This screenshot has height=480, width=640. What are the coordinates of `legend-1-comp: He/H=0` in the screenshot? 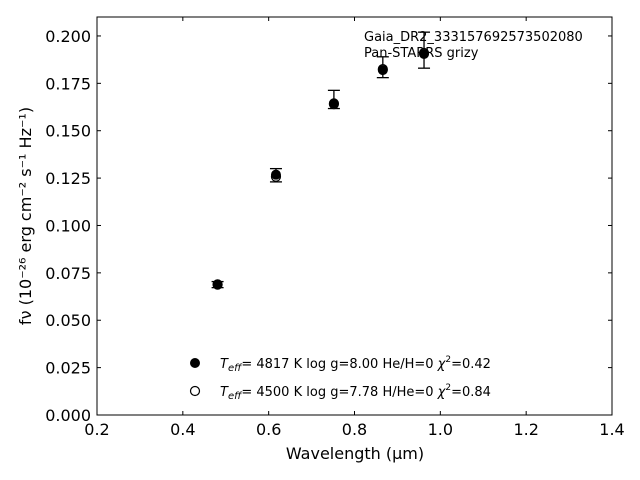 It's located at (407, 364).